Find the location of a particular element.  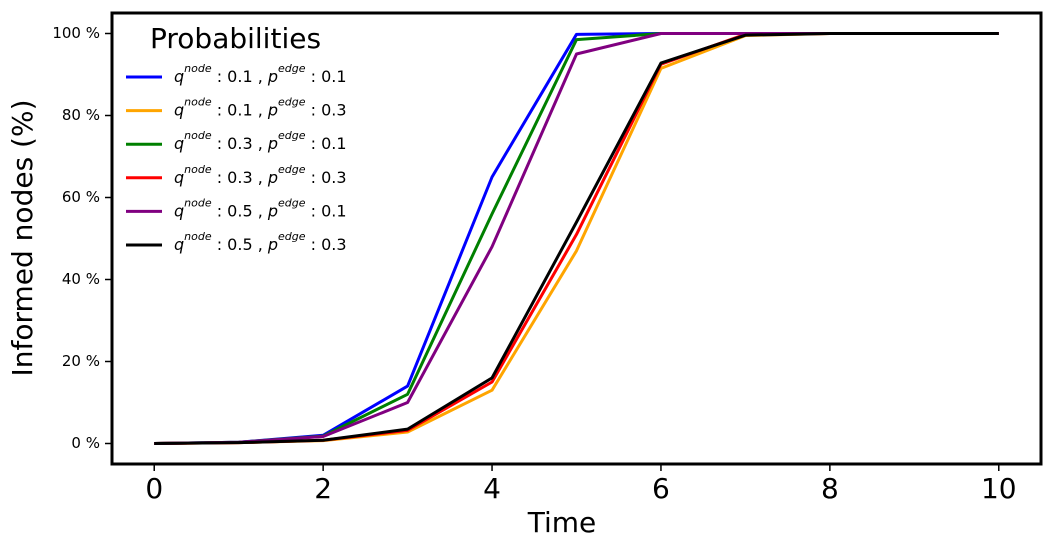

y-tick-label: 40 % is located at coordinates (81, 279).